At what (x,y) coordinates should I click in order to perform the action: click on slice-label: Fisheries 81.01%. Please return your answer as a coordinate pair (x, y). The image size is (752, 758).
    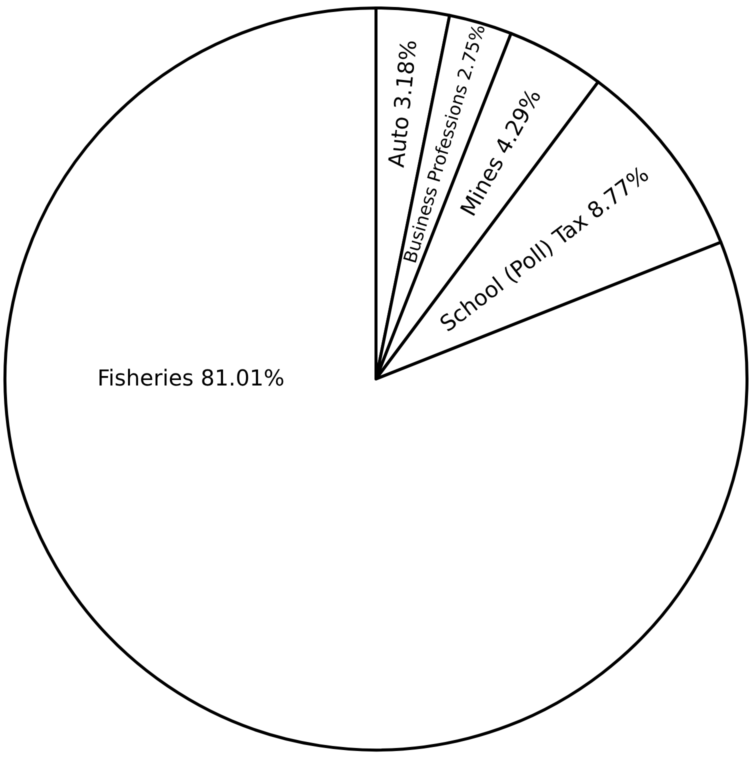
    Looking at the image, I should click on (190, 379).